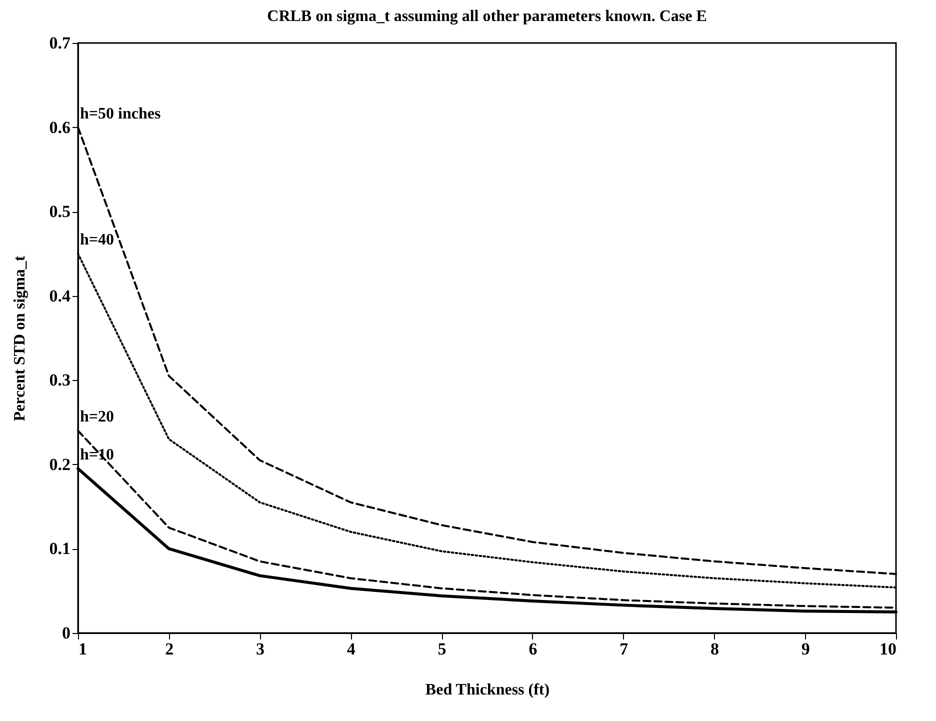 The image size is (936, 721). Describe the element at coordinates (442, 649) in the screenshot. I see `x-tick-label: 5` at that location.